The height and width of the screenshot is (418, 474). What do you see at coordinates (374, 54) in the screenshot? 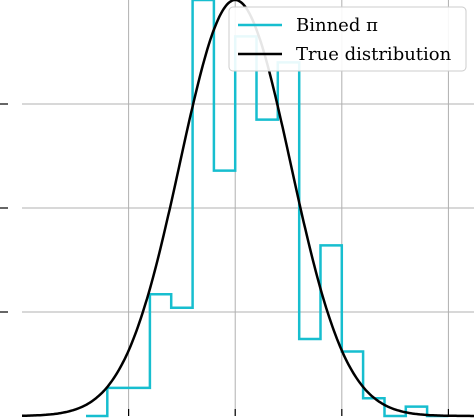
I see `legend-label-true: True distribution` at bounding box center [374, 54].